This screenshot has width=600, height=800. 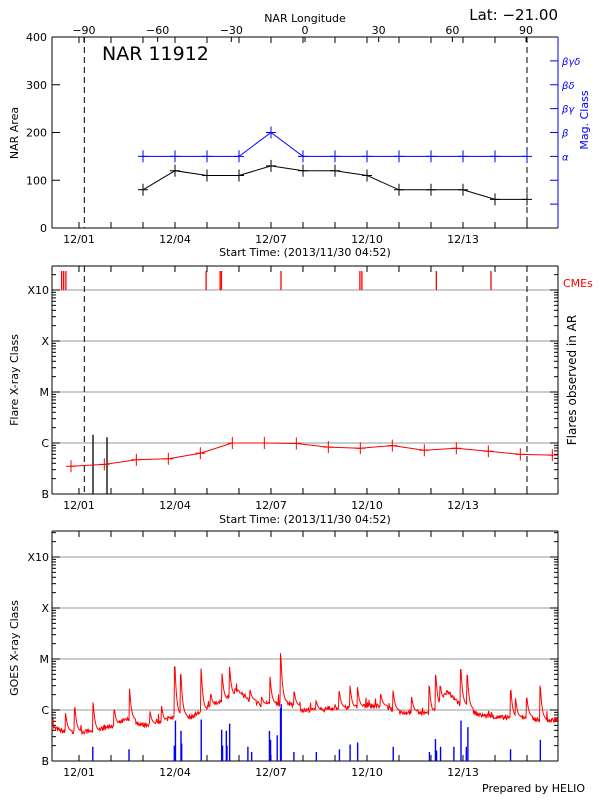 I want to click on nar-x-tick-label: 12/13, so click(x=463, y=239).